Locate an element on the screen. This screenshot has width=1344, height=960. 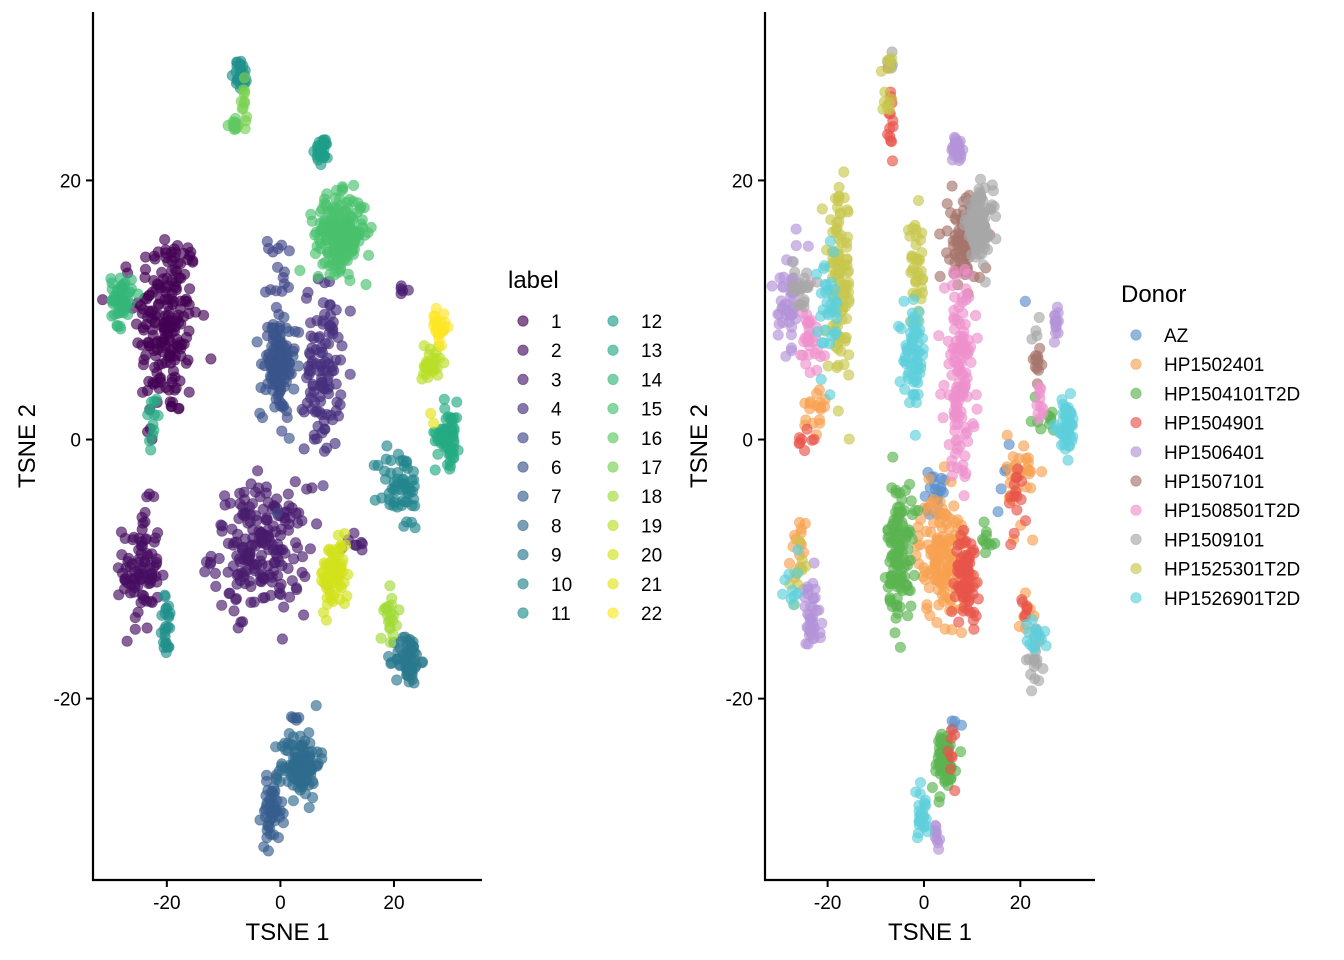
legend-label: 21 is located at coordinates (651, 585).